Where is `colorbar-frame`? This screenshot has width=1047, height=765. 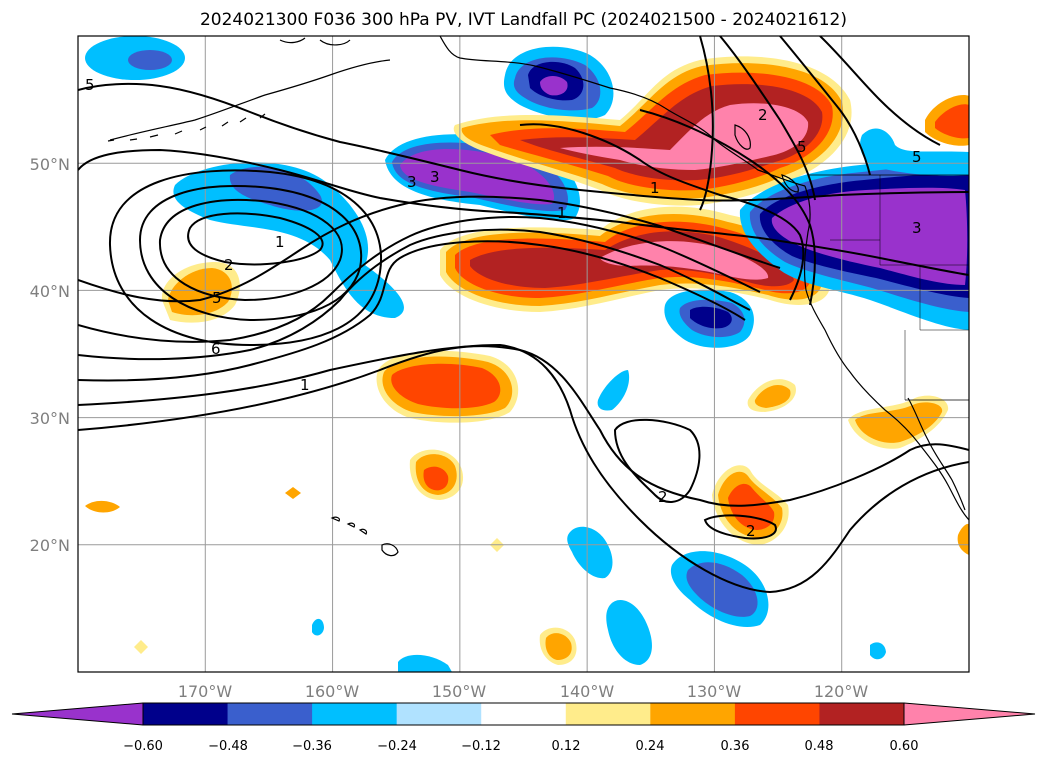
colorbar-frame is located at coordinates (523, 714).